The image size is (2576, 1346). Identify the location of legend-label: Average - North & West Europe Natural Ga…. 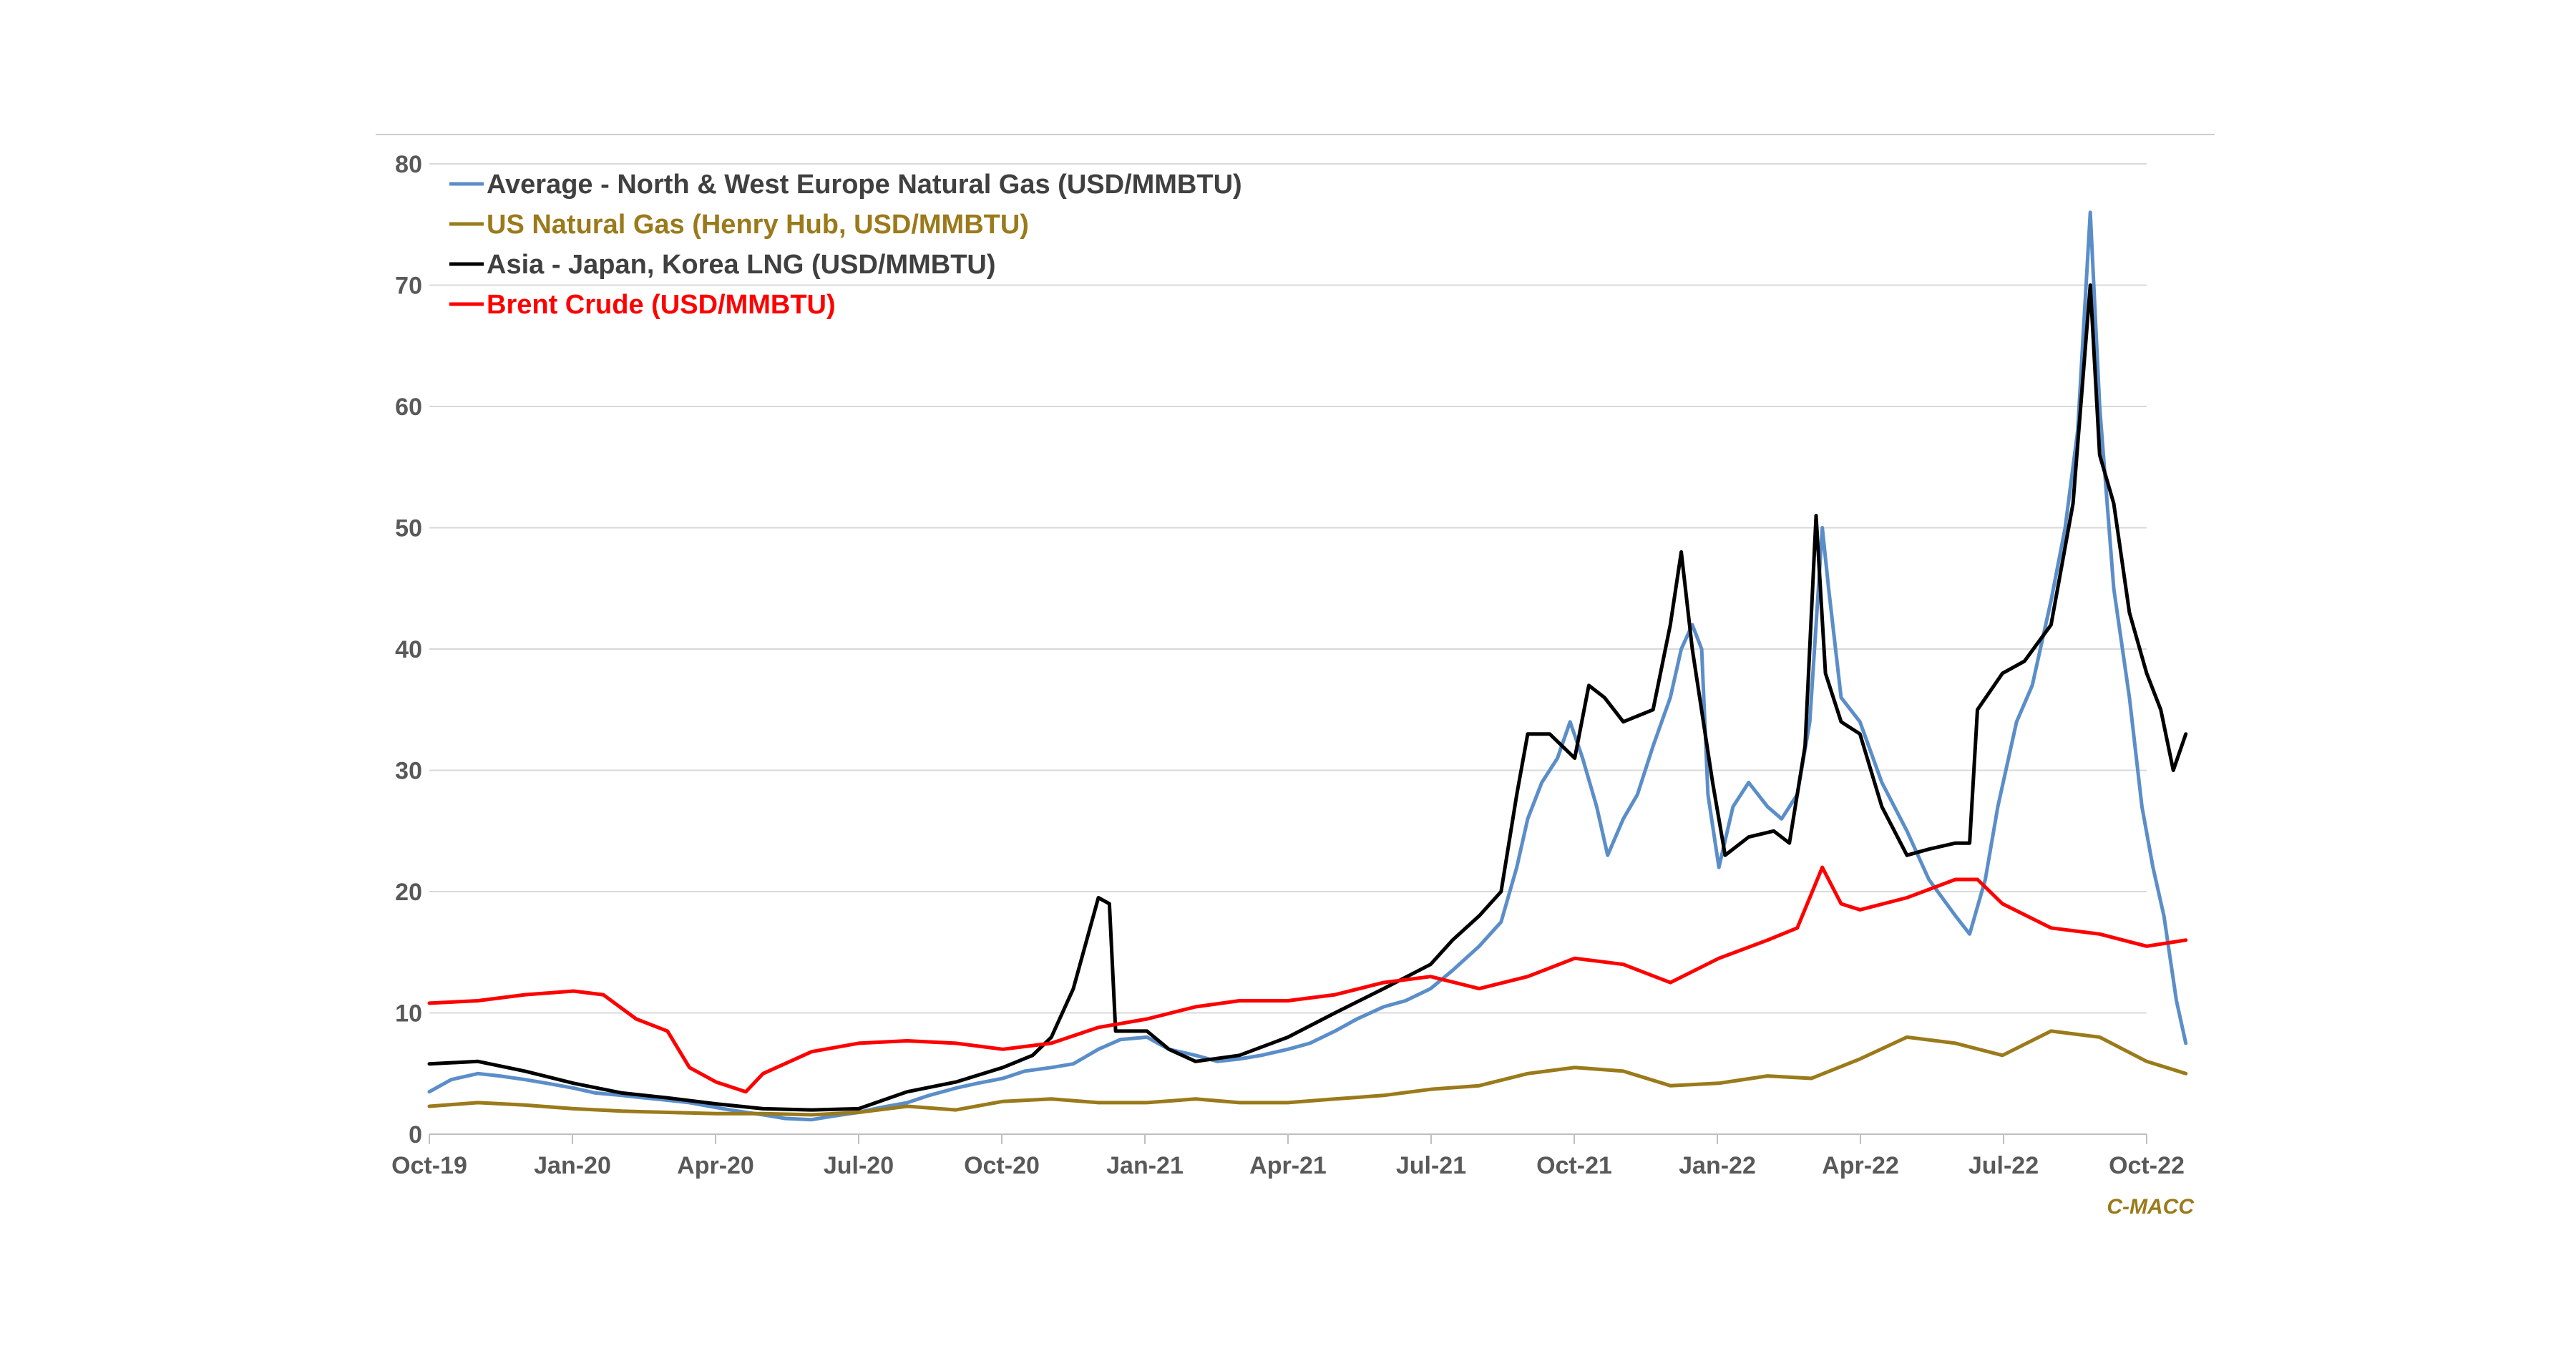
(864, 185).